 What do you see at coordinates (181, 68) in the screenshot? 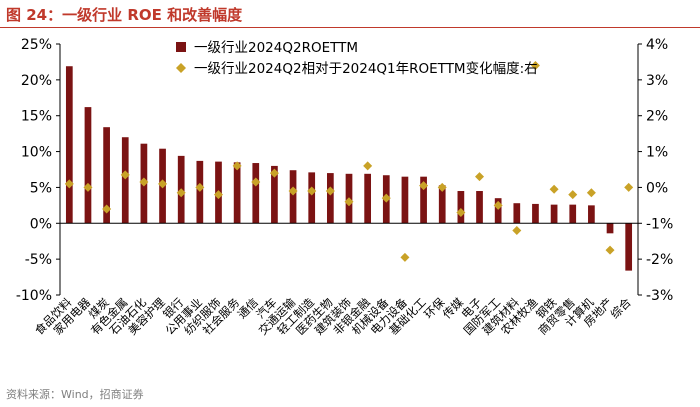
I see `legend-marker-swatch` at bounding box center [181, 68].